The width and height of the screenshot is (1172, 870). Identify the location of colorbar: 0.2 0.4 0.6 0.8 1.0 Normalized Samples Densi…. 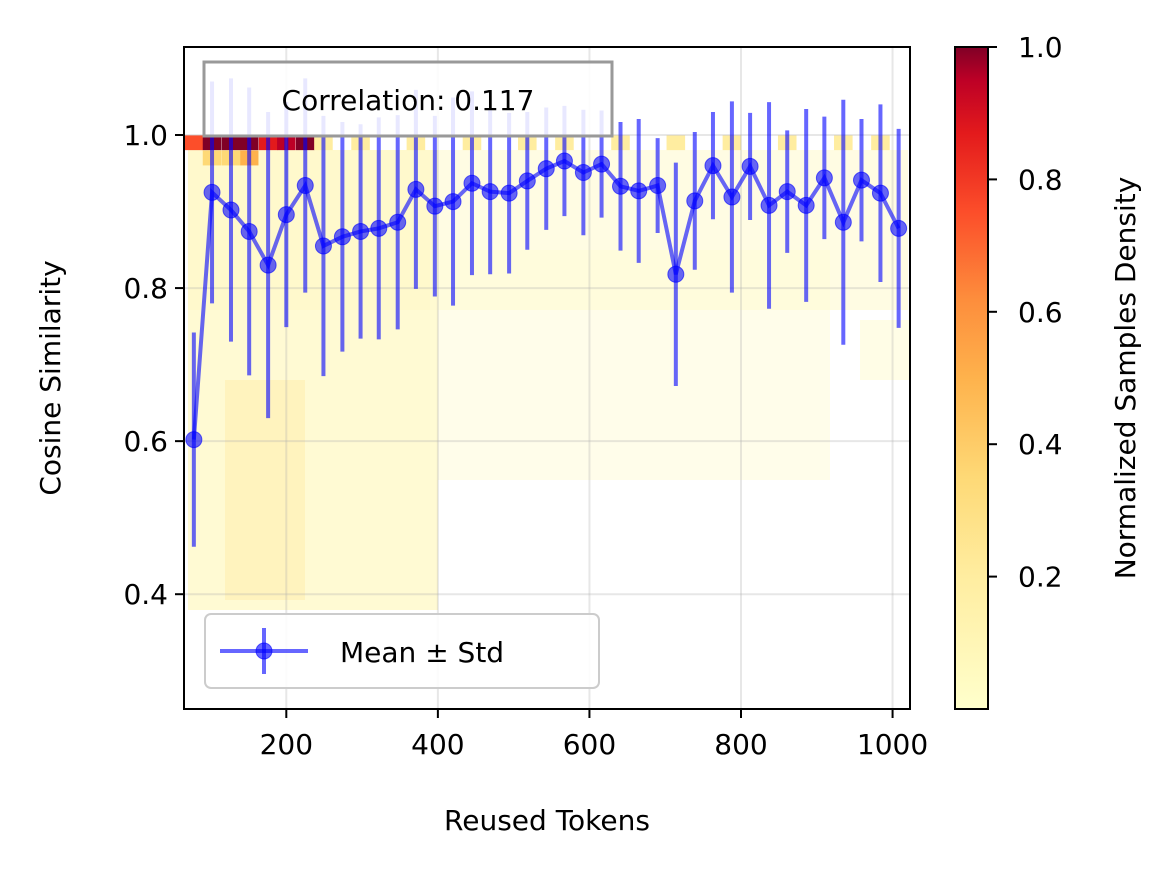
(1048, 370).